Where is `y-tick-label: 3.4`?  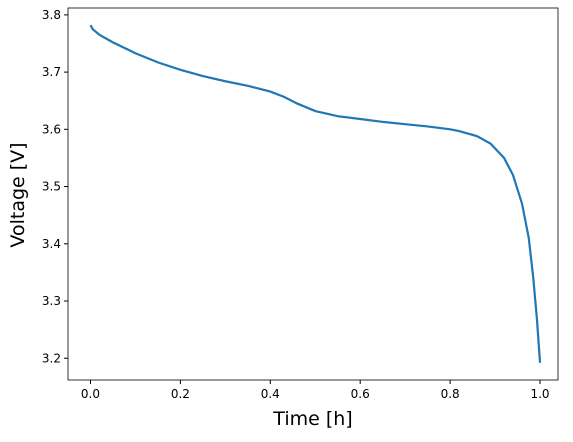
y-tick-label: 3.4 is located at coordinates (51, 244).